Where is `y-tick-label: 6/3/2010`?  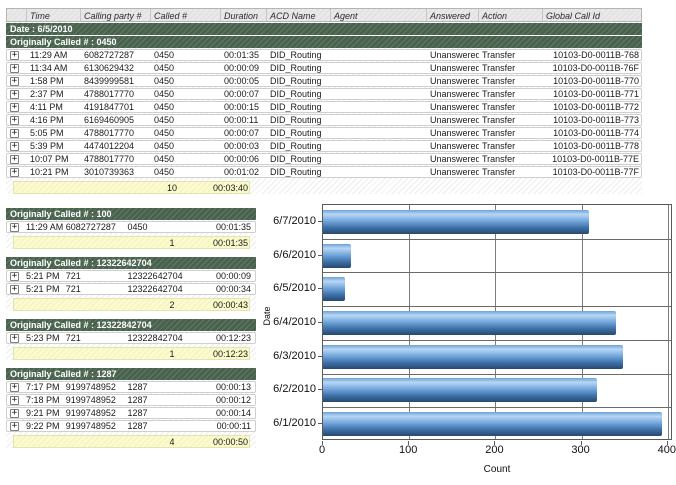 y-tick-label: 6/3/2010 is located at coordinates (294, 356).